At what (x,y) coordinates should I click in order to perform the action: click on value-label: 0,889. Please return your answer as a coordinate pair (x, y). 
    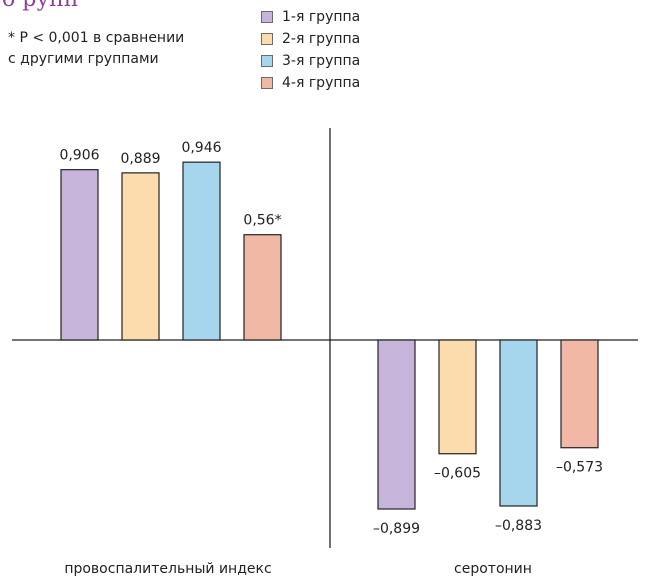
    Looking at the image, I should click on (140, 159).